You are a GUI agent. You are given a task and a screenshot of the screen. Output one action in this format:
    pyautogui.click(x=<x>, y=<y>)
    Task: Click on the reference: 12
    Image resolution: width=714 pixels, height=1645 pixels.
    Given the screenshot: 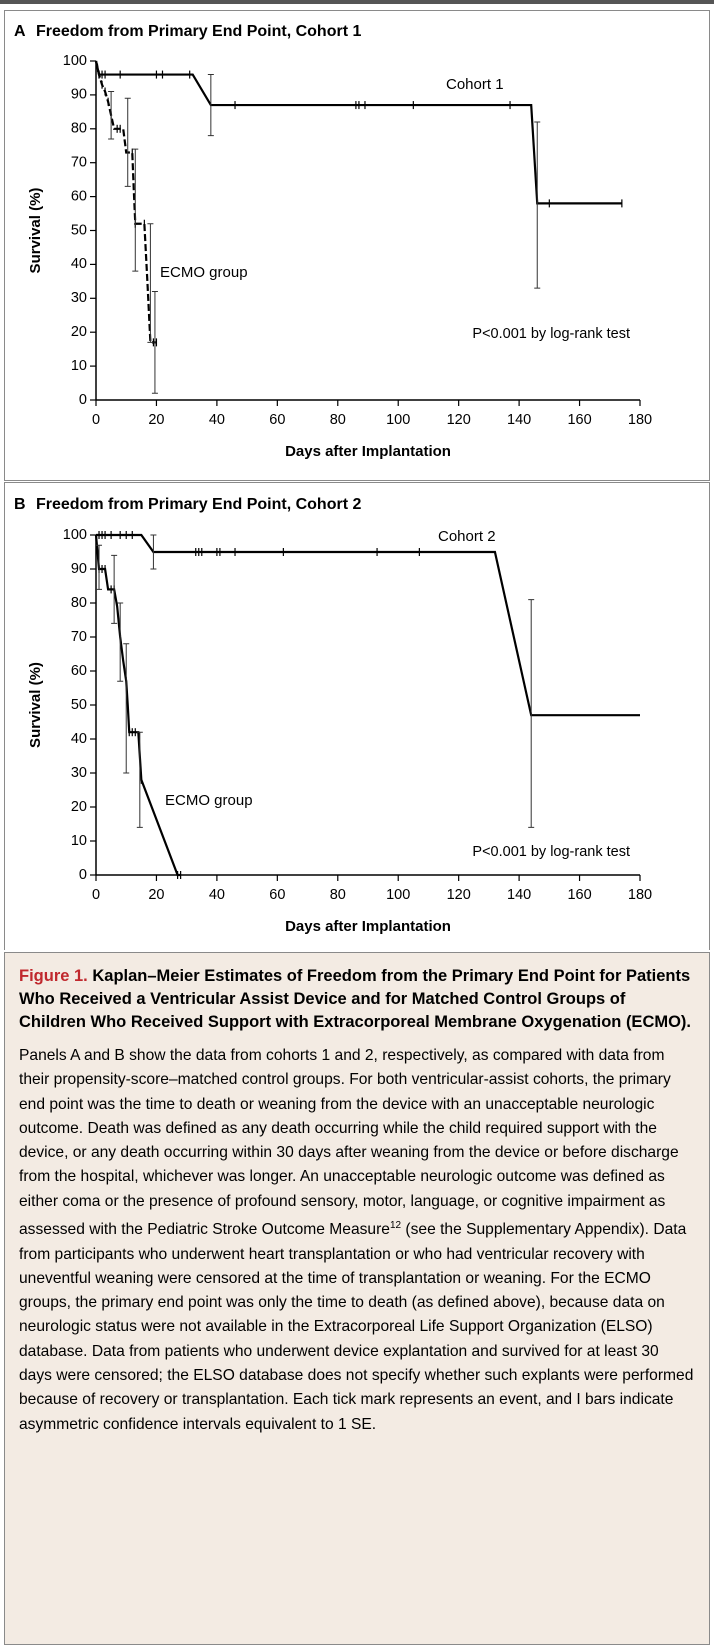 What is the action you would take?
    pyautogui.click(x=395, y=1226)
    